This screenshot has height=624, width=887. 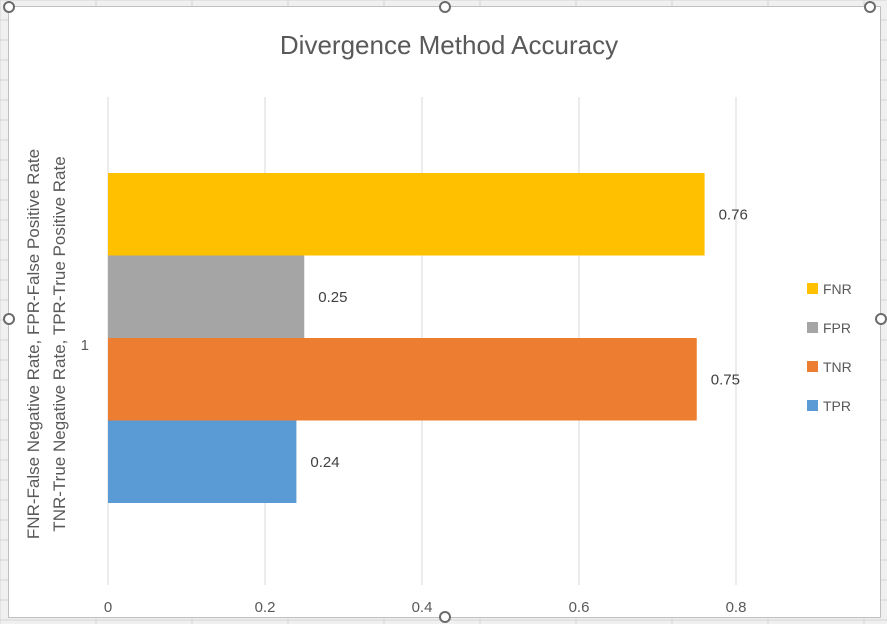 I want to click on legend-swatch-tnr, so click(x=812, y=366).